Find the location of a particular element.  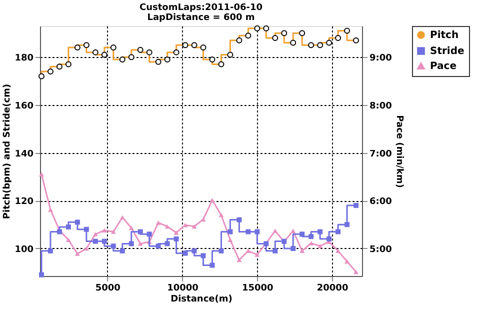

y-tick-label: 160 is located at coordinates (24, 106).